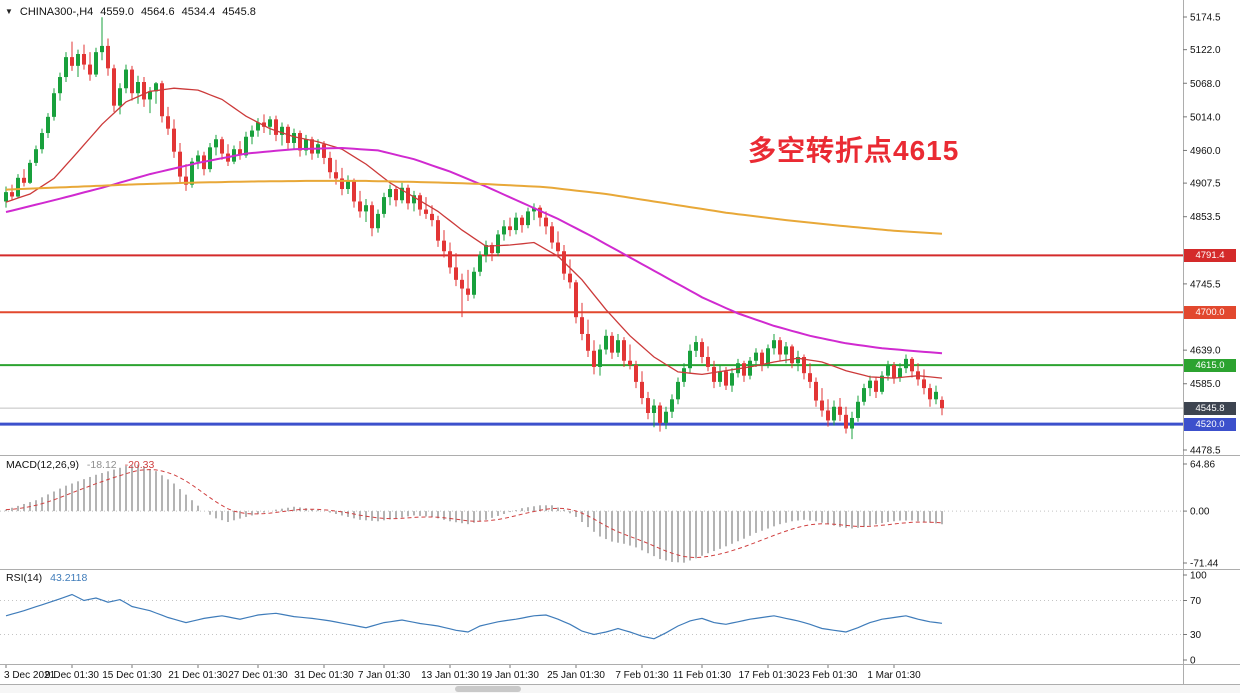 This screenshot has width=1240, height=693. Describe the element at coordinates (450, 675) in the screenshot. I see `time-axis-label: 13 Jan 01:30` at that location.